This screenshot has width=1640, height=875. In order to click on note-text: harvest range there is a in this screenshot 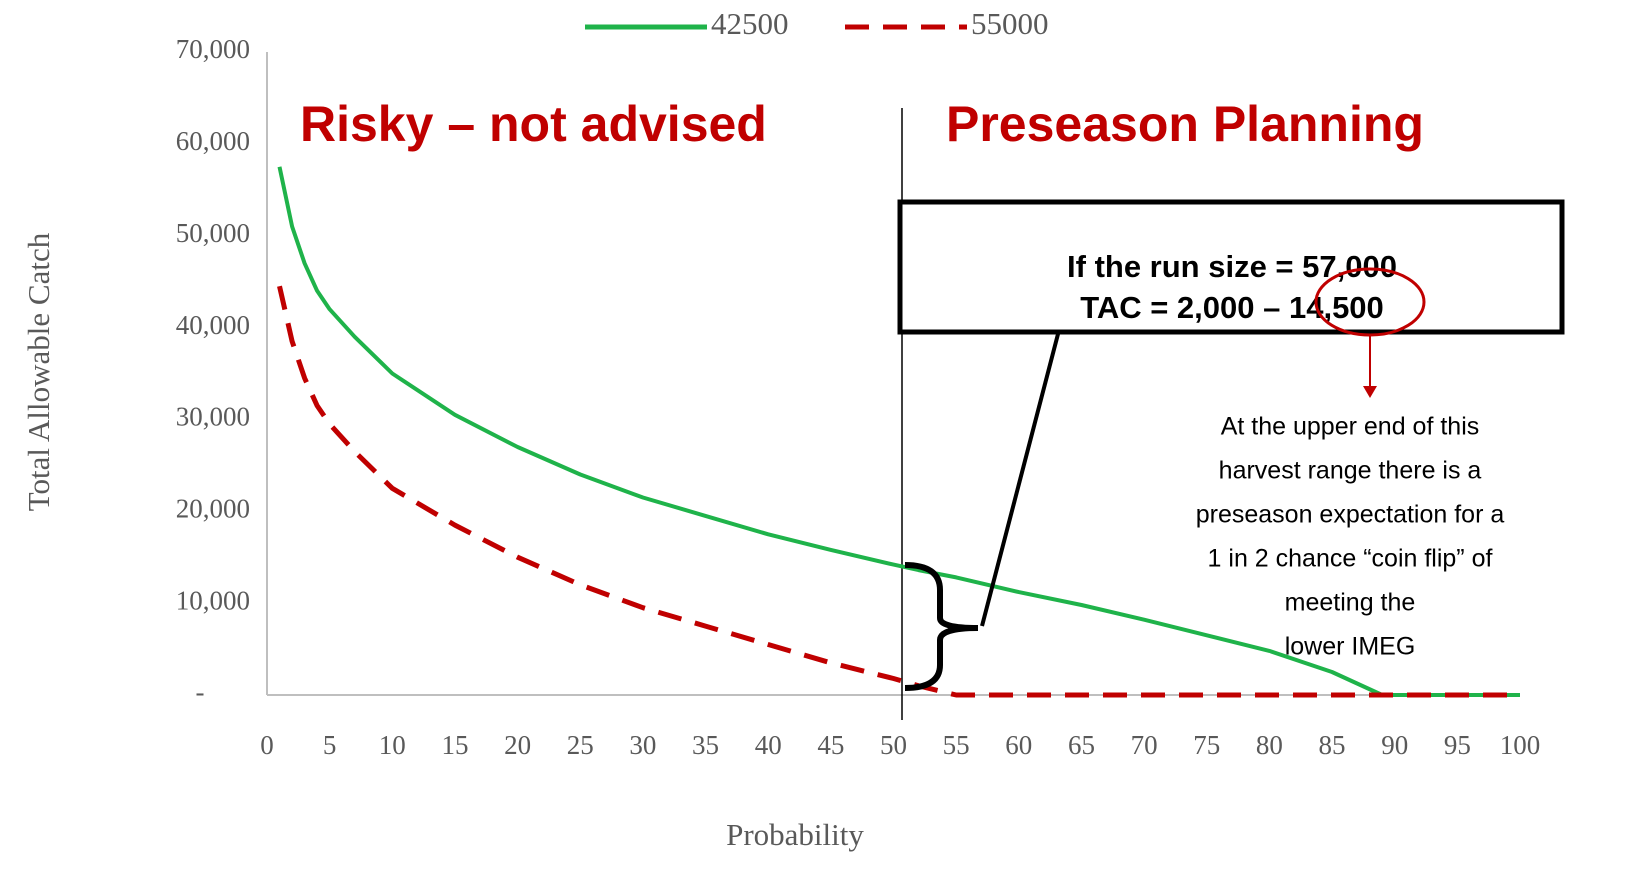, I will do `click(1350, 471)`.